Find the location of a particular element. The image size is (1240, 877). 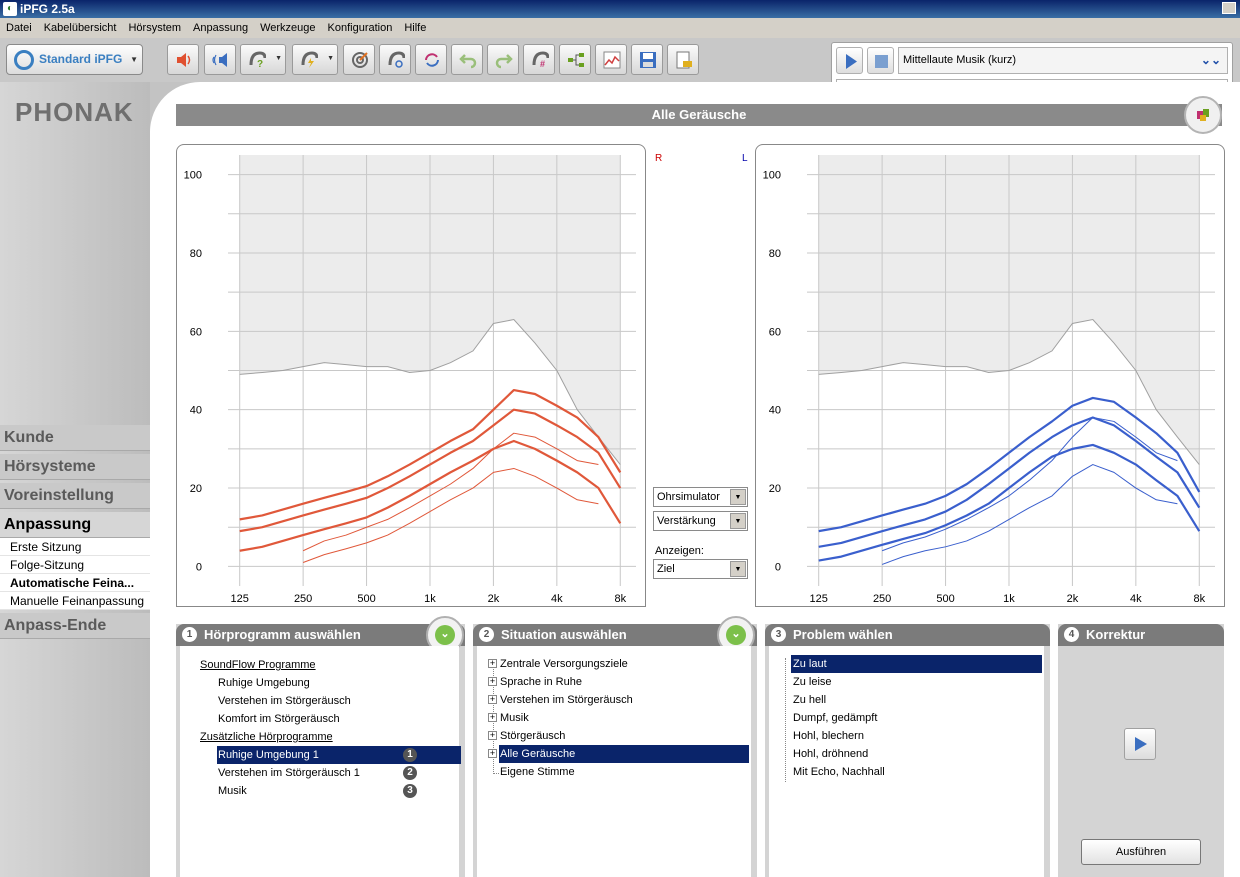

nav-tab-voreinstellung: Voreinstellung is located at coordinates (80, 496).